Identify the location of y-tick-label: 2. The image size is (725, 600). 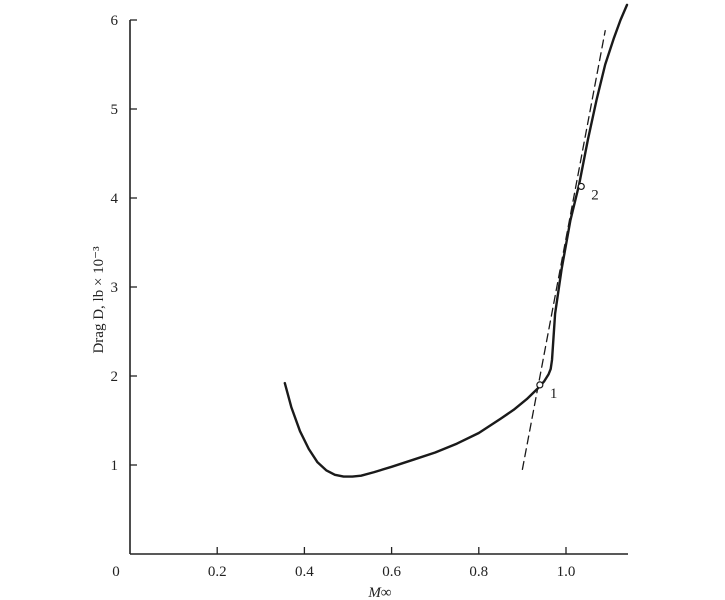
(115, 377).